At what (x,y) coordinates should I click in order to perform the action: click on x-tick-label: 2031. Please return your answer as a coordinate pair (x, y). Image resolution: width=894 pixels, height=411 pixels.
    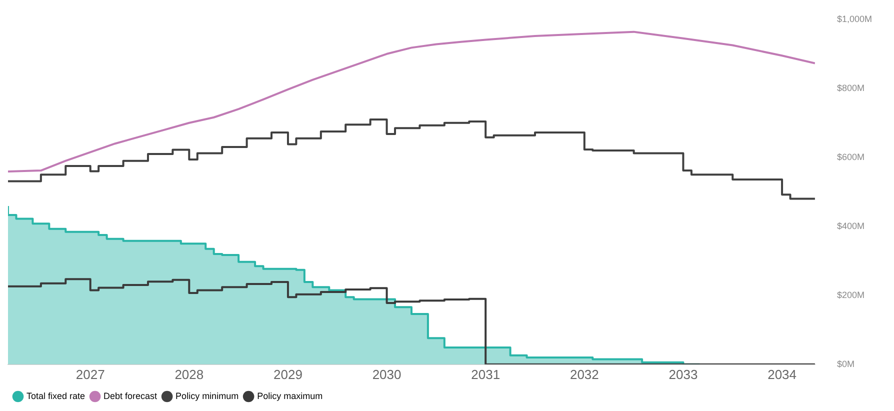
    Looking at the image, I should click on (485, 374).